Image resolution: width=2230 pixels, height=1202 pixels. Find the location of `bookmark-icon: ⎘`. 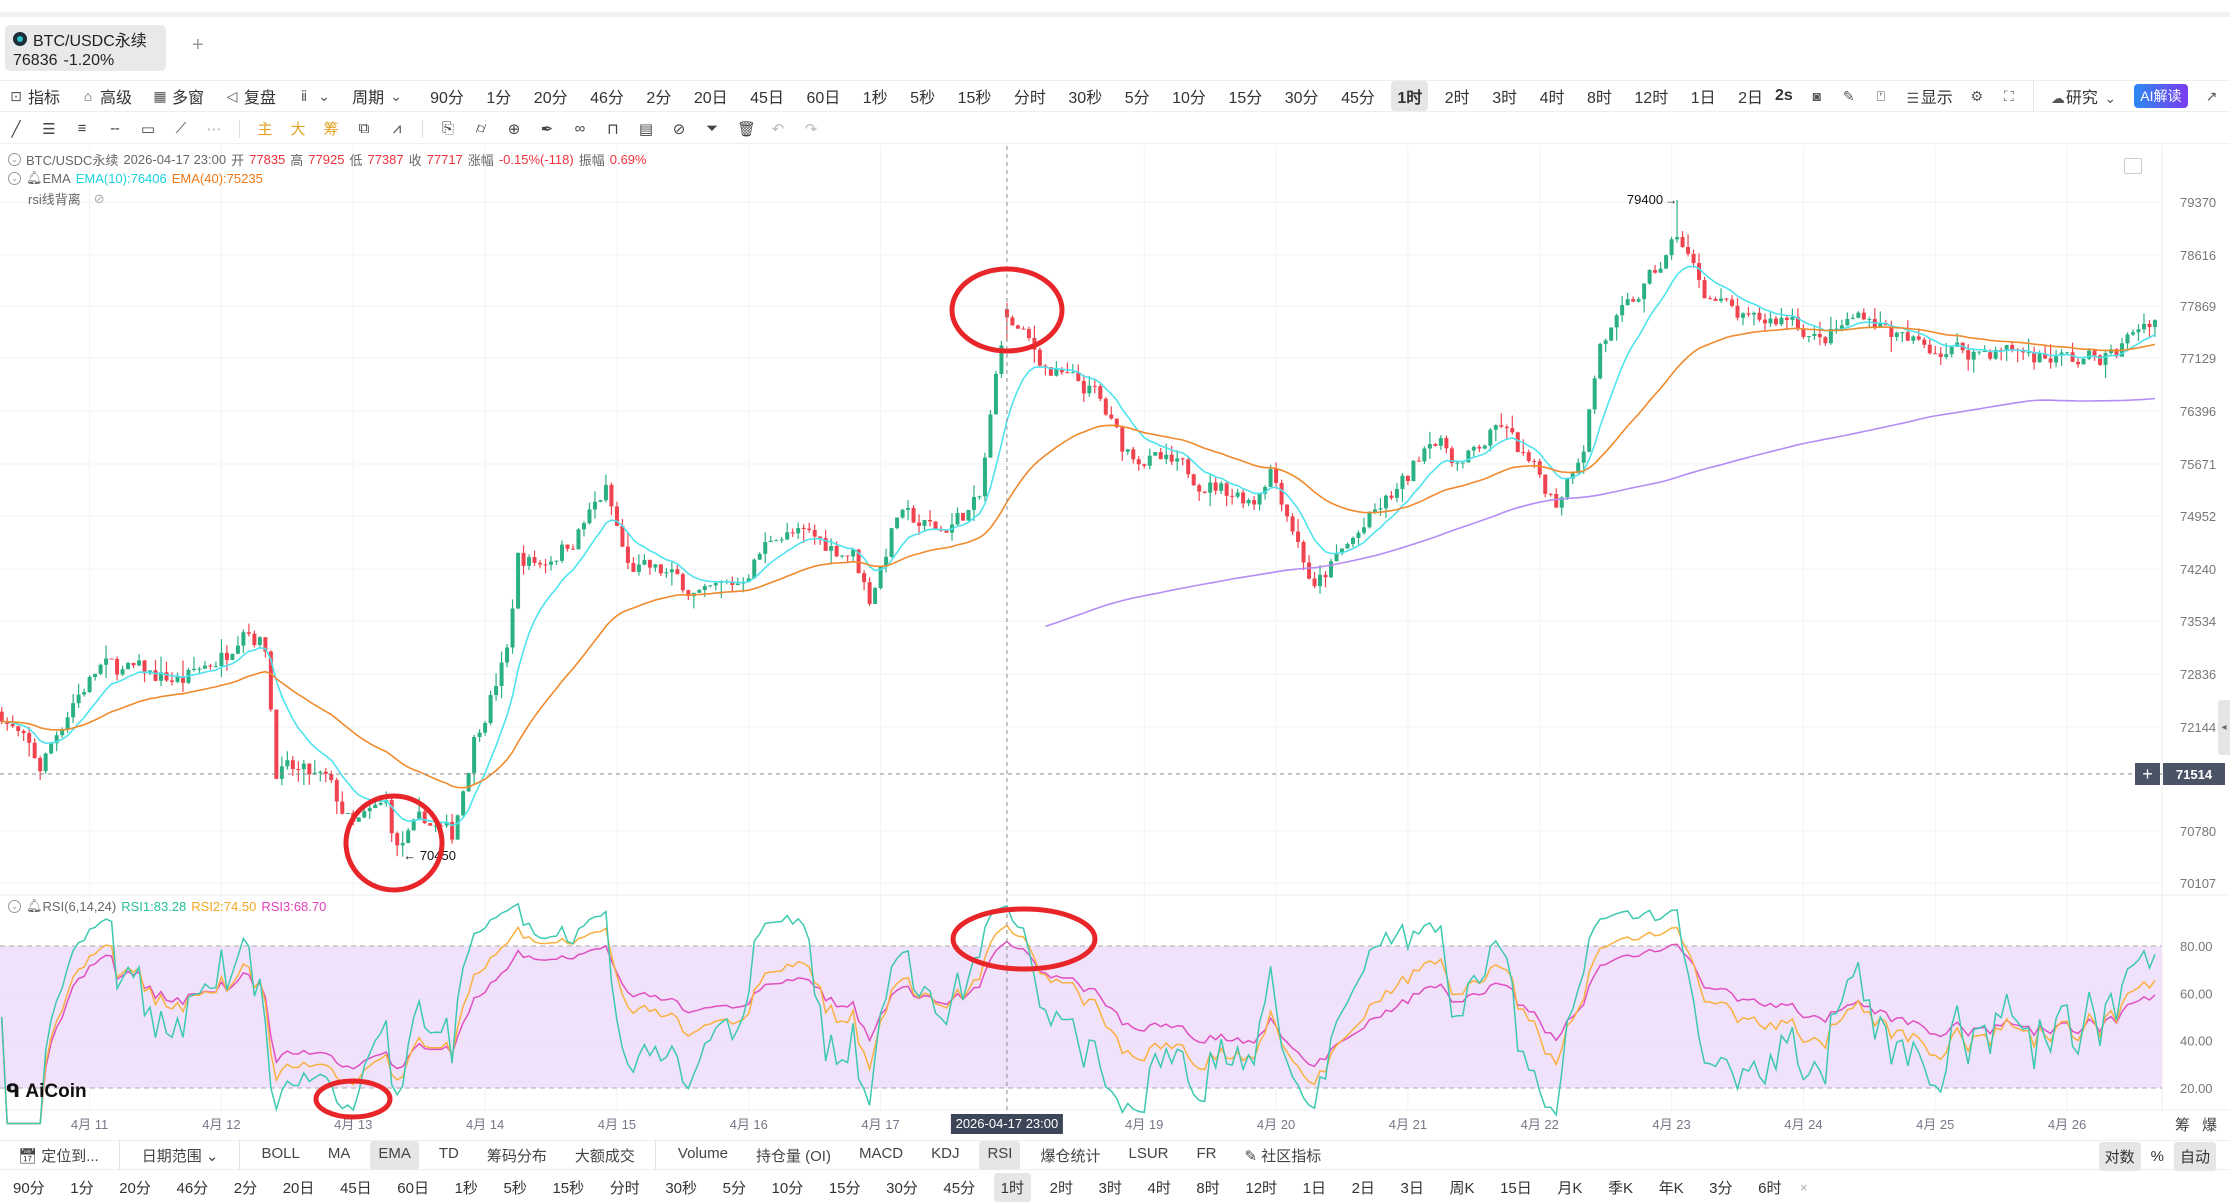

bookmark-icon: ⎘ is located at coordinates (447, 128).